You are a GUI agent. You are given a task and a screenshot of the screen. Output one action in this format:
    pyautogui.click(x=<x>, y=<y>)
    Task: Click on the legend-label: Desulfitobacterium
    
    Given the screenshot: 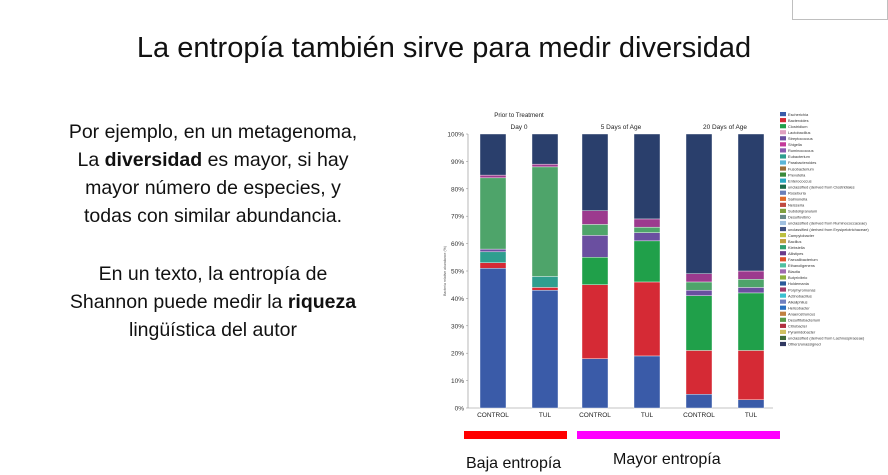 What is the action you would take?
    pyautogui.click(x=804, y=320)
    